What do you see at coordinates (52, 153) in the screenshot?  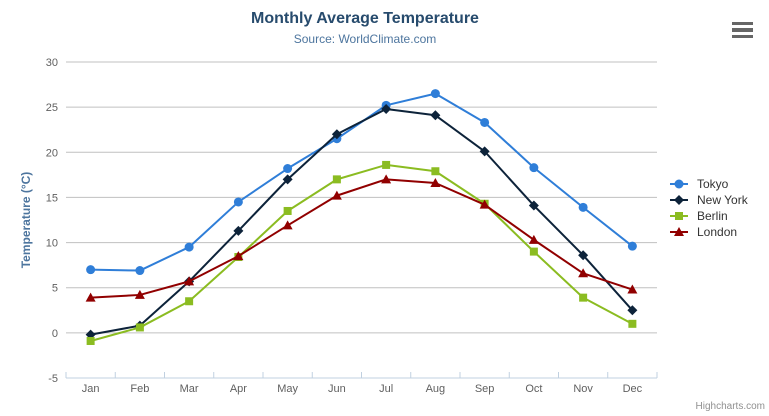 I see `y-axis-label: 20` at bounding box center [52, 153].